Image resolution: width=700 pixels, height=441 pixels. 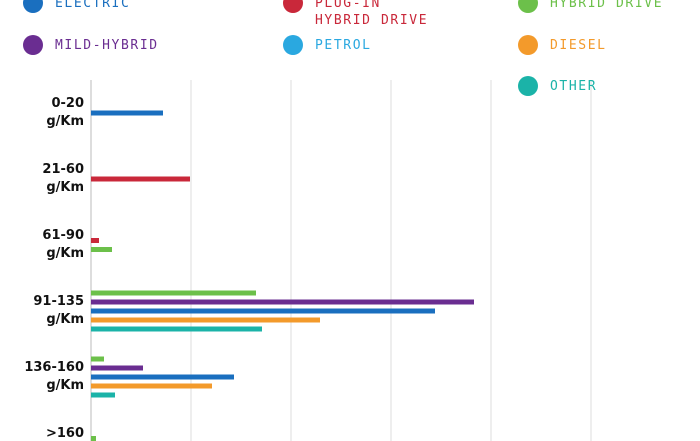 I want to click on legend-label: PLUG-IN HYBRID DRIVE, so click(x=372, y=14).